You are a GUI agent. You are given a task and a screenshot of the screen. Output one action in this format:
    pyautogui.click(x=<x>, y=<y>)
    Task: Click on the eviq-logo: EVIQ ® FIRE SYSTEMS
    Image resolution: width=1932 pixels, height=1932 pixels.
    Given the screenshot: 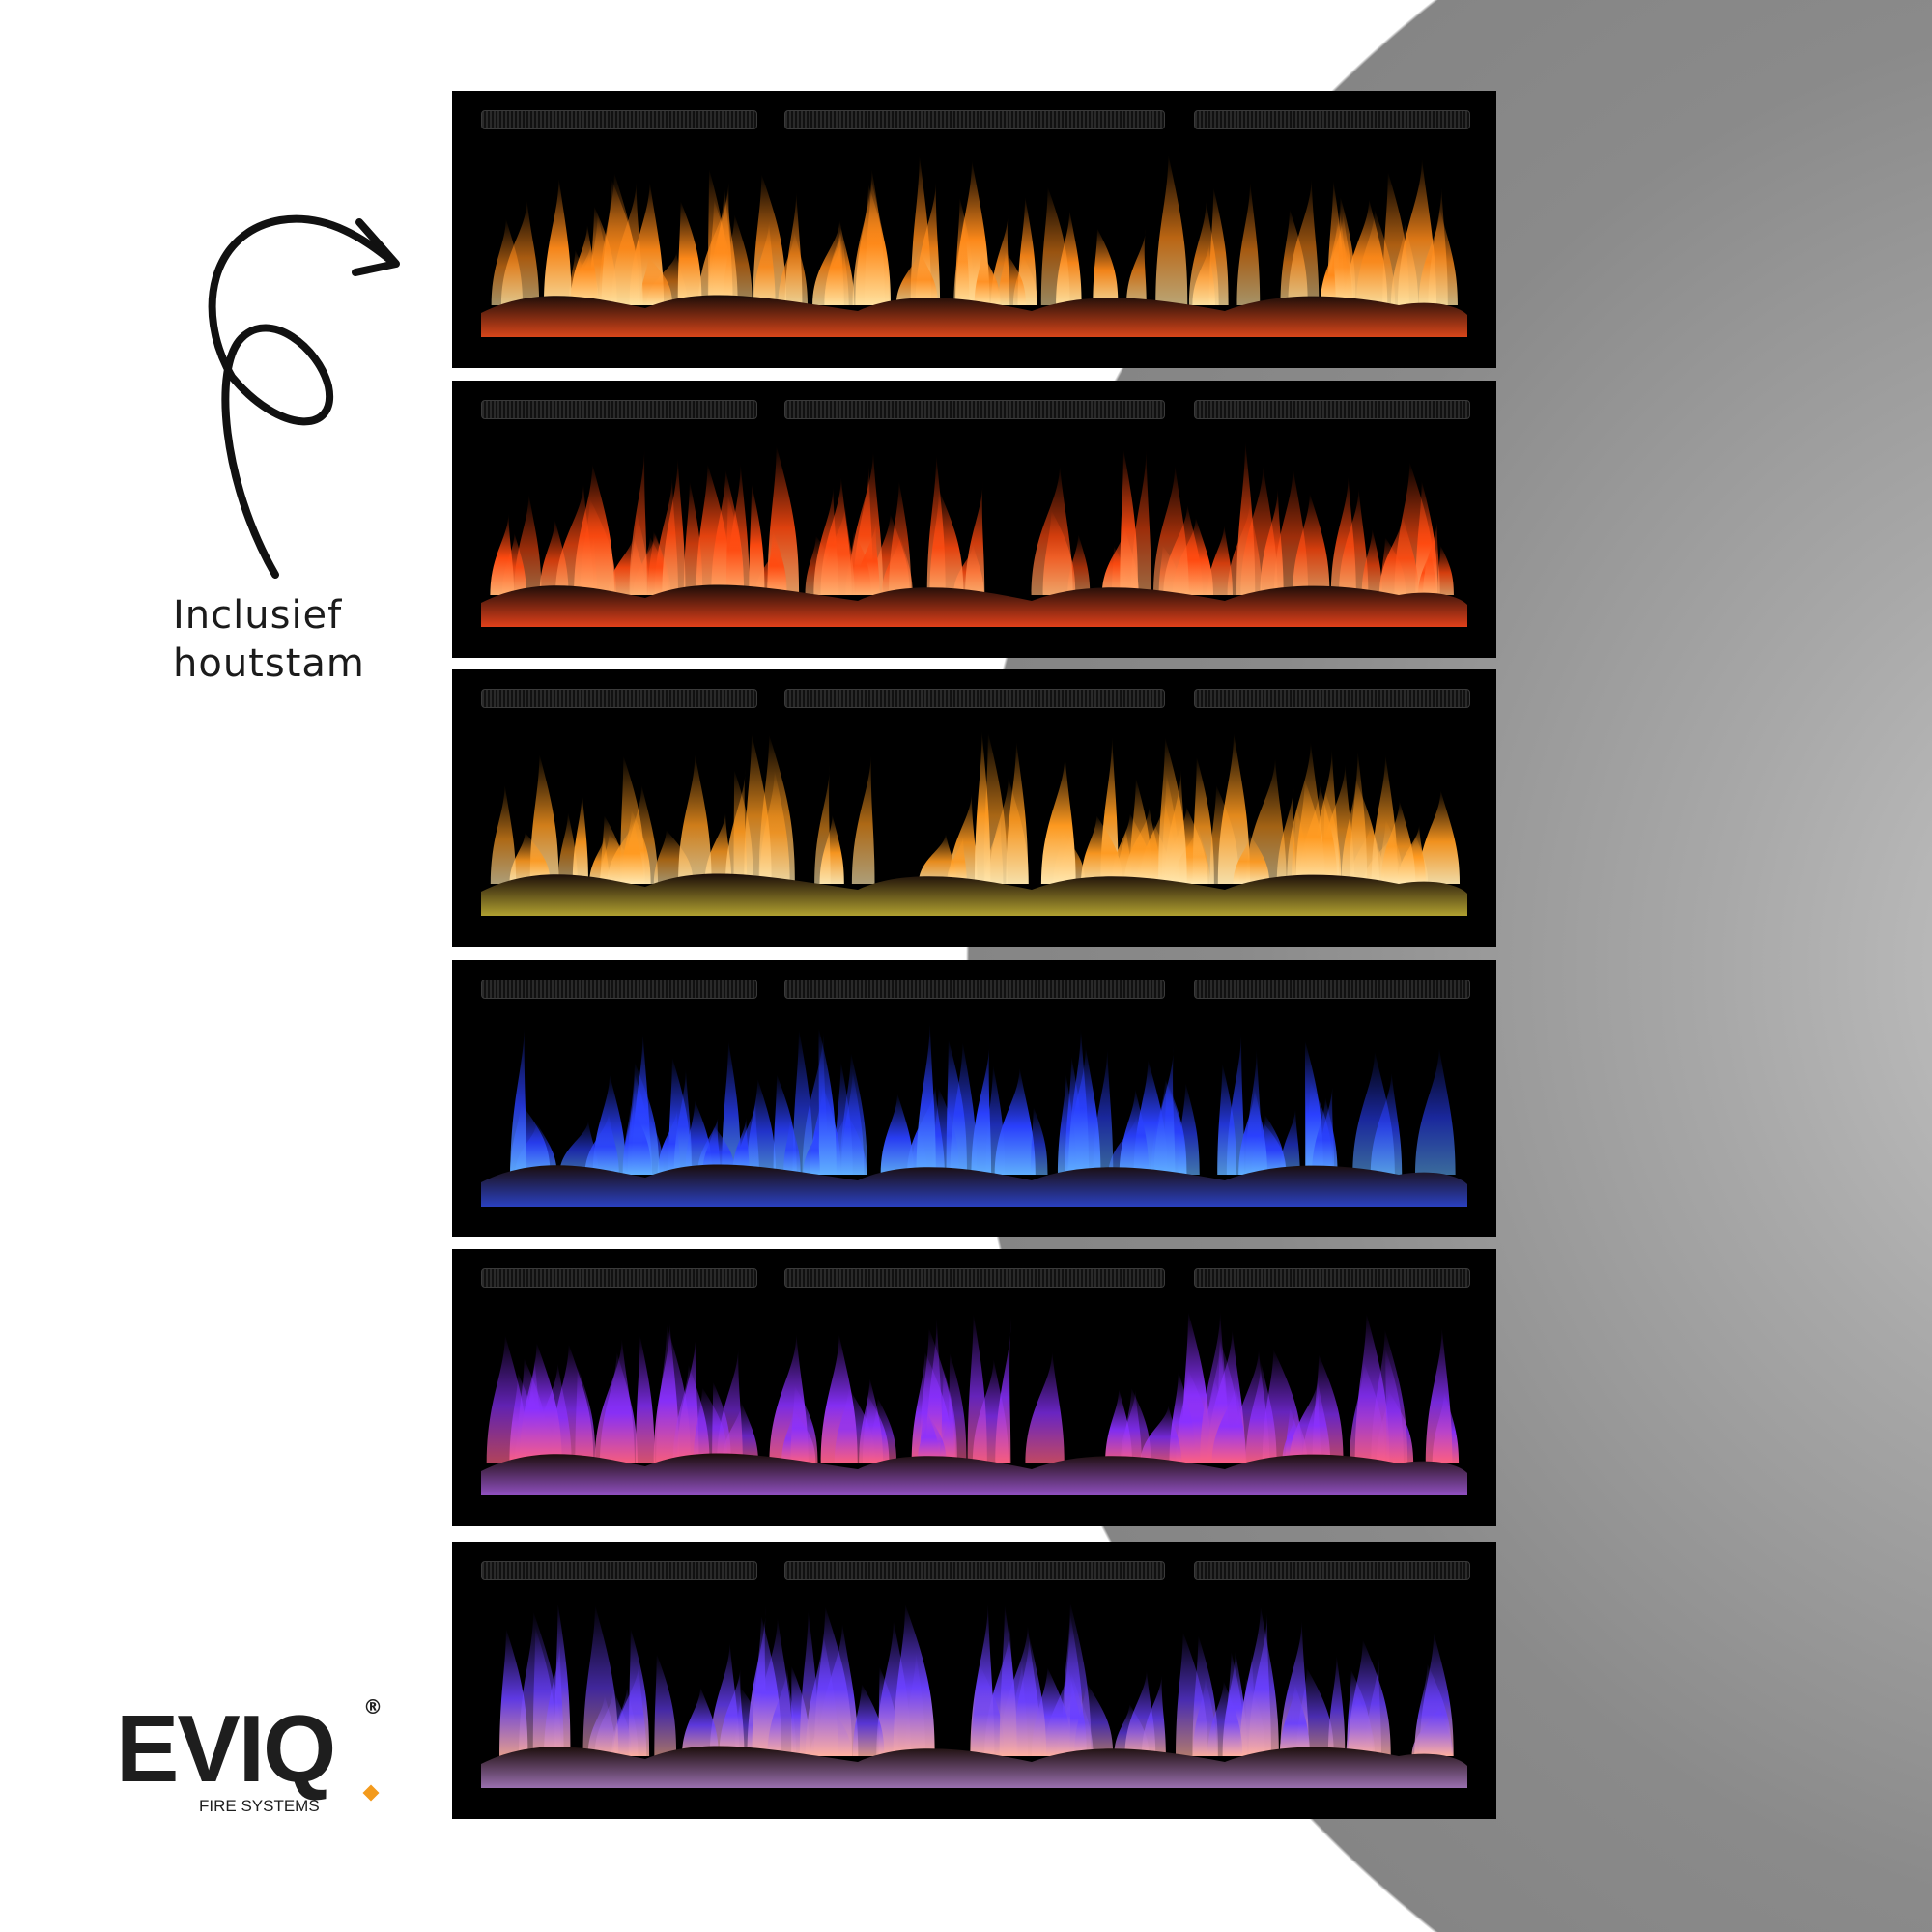 What is the action you would take?
    pyautogui.click(x=256, y=1758)
    